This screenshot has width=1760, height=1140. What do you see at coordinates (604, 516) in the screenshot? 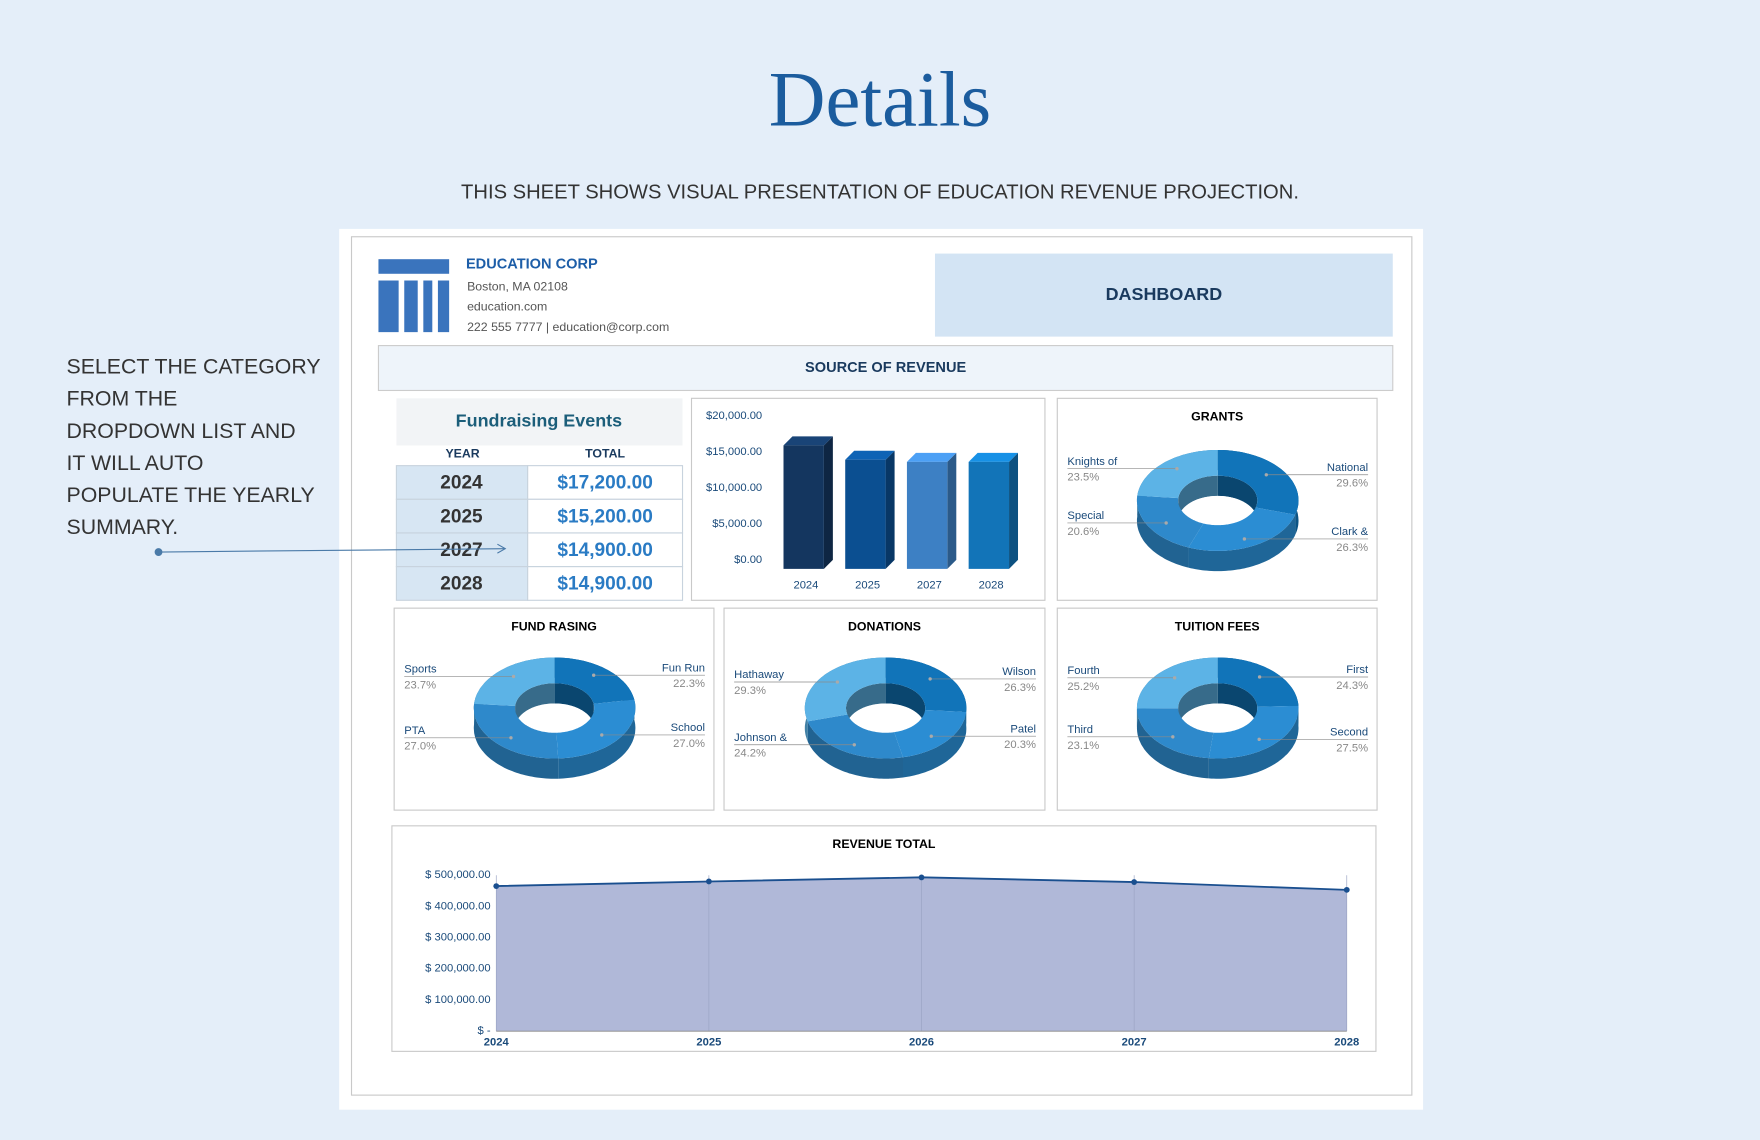
I see `total: $15,200.00` at bounding box center [604, 516].